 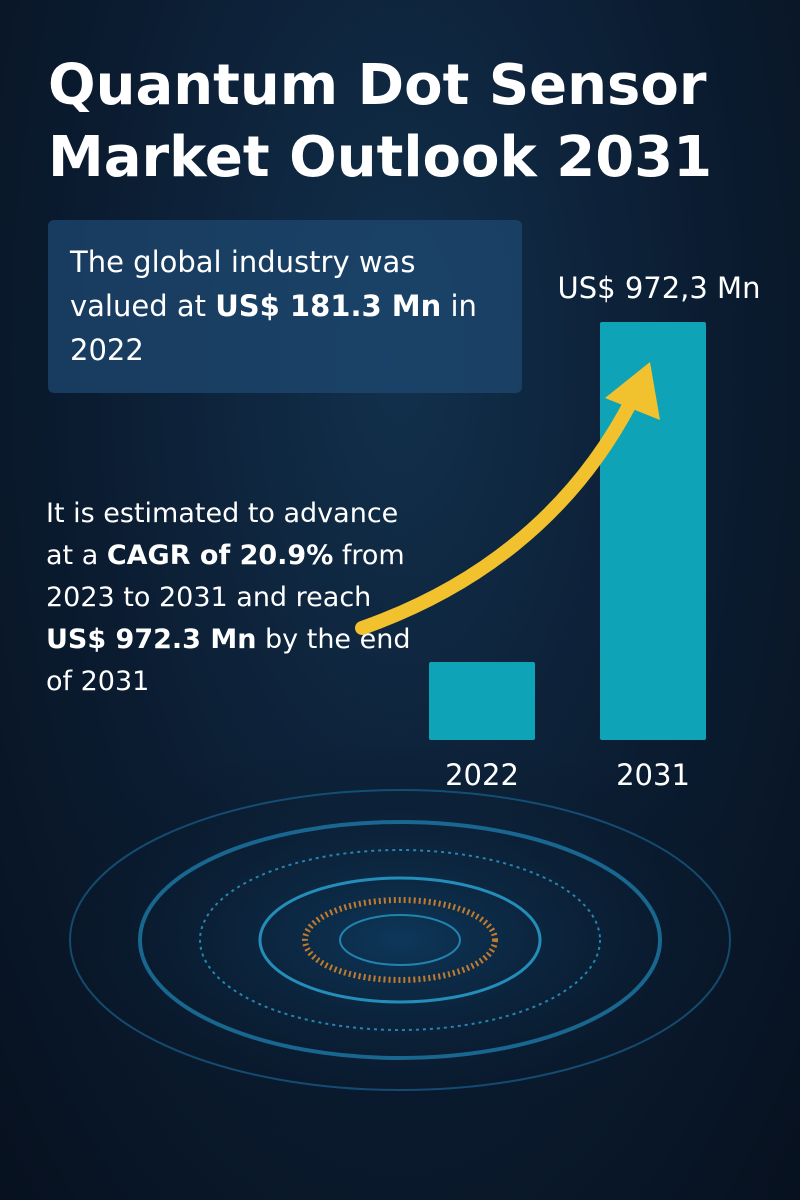 I want to click on note-text: The global industry was valued at, so click(x=243, y=284).